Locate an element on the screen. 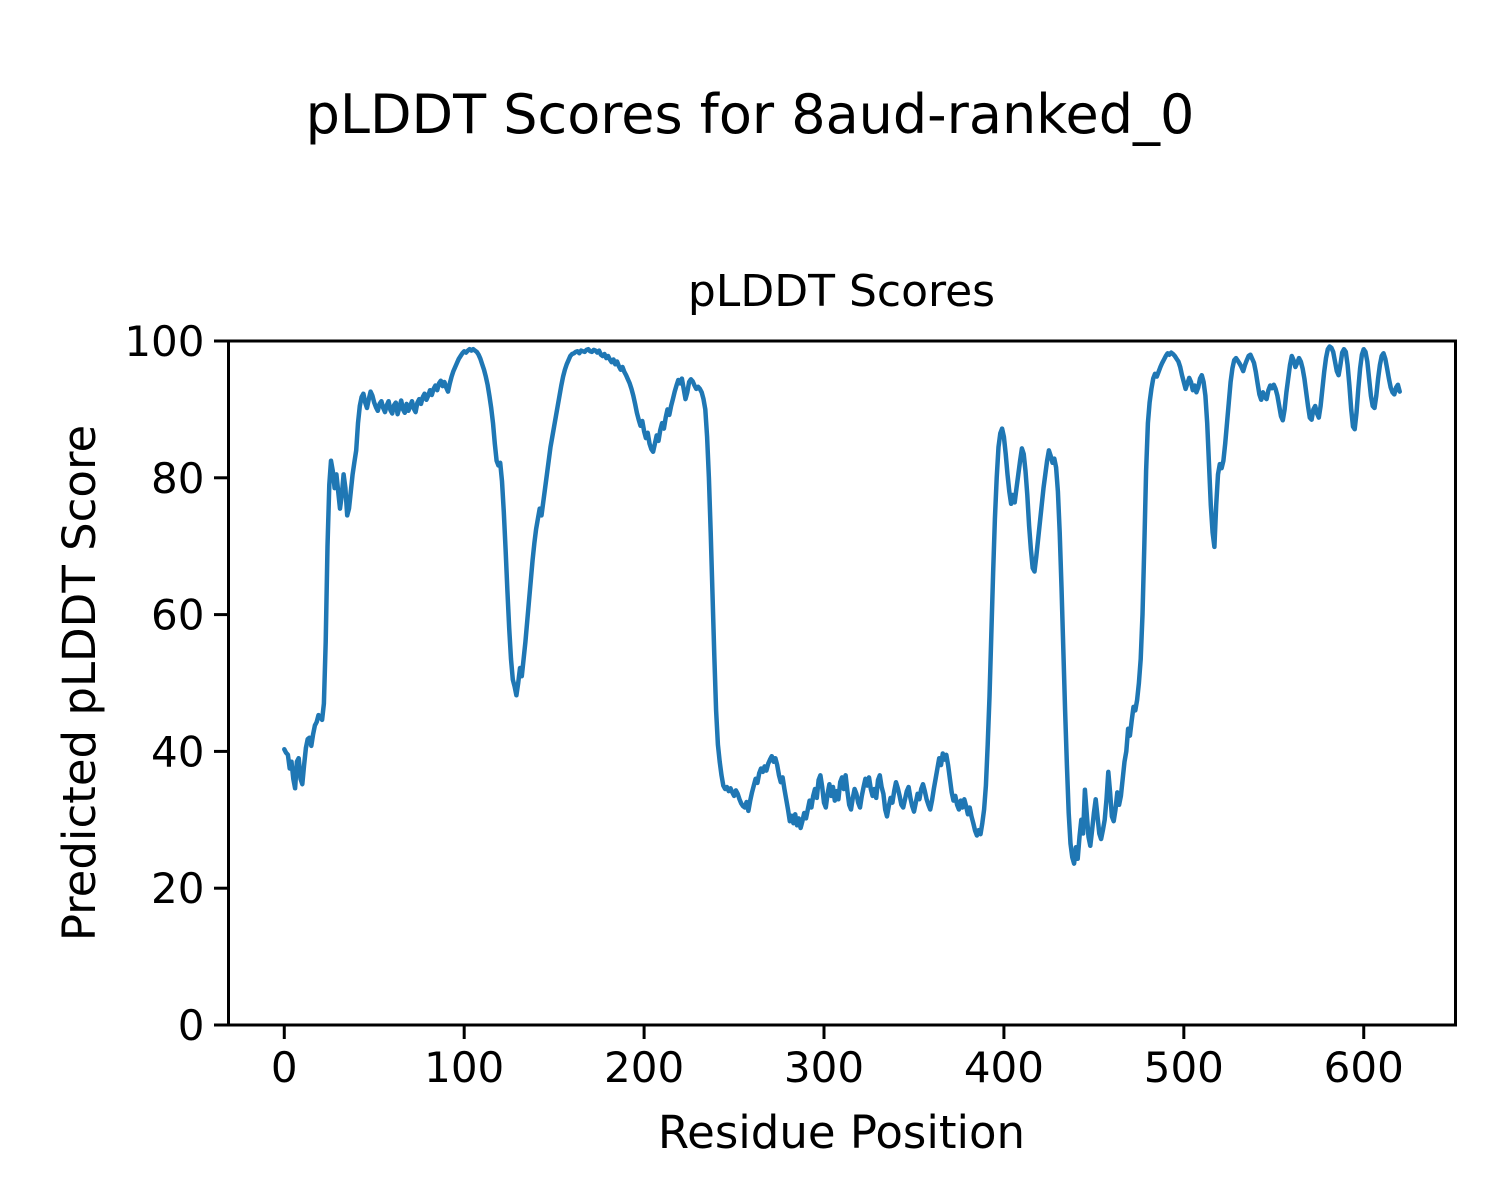  x-tick-label: 300 is located at coordinates (824, 1067).